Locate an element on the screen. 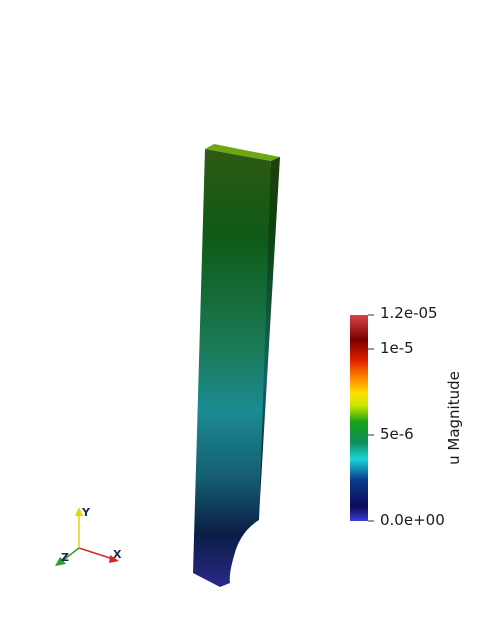 The image size is (491, 632). z-axis-arrow-icon is located at coordinates (60, 561).